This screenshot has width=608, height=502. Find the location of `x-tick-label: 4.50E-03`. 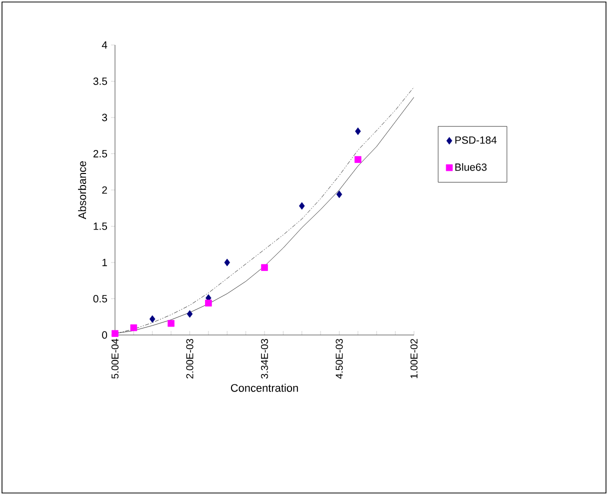

x-tick-label: 4.50E-03 is located at coordinates (339, 358).